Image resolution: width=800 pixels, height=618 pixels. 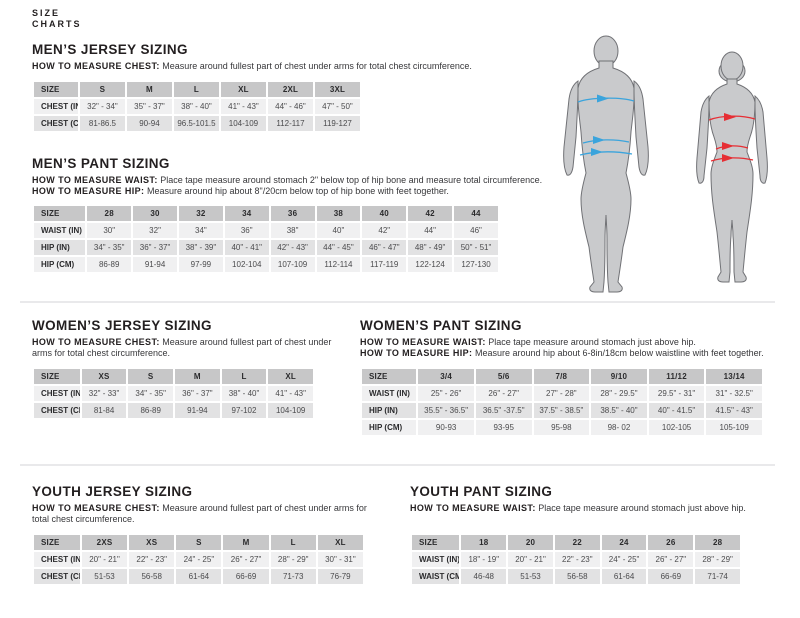 What do you see at coordinates (173, 376) in the screenshot?
I see `table-header-row: SIZE XS S M L XL` at bounding box center [173, 376].